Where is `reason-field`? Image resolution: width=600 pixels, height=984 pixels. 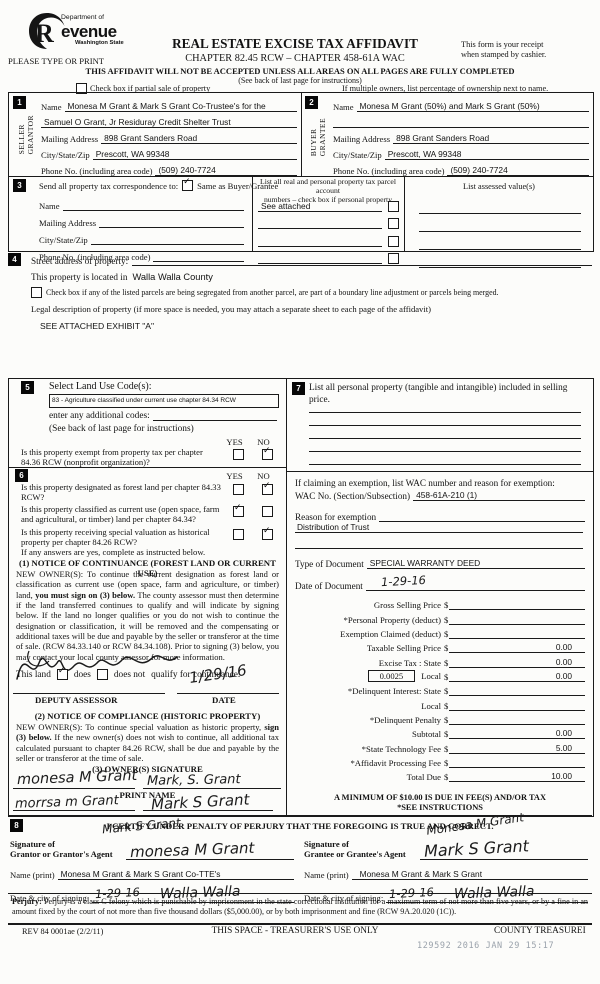 reason-field is located at coordinates (482, 516).